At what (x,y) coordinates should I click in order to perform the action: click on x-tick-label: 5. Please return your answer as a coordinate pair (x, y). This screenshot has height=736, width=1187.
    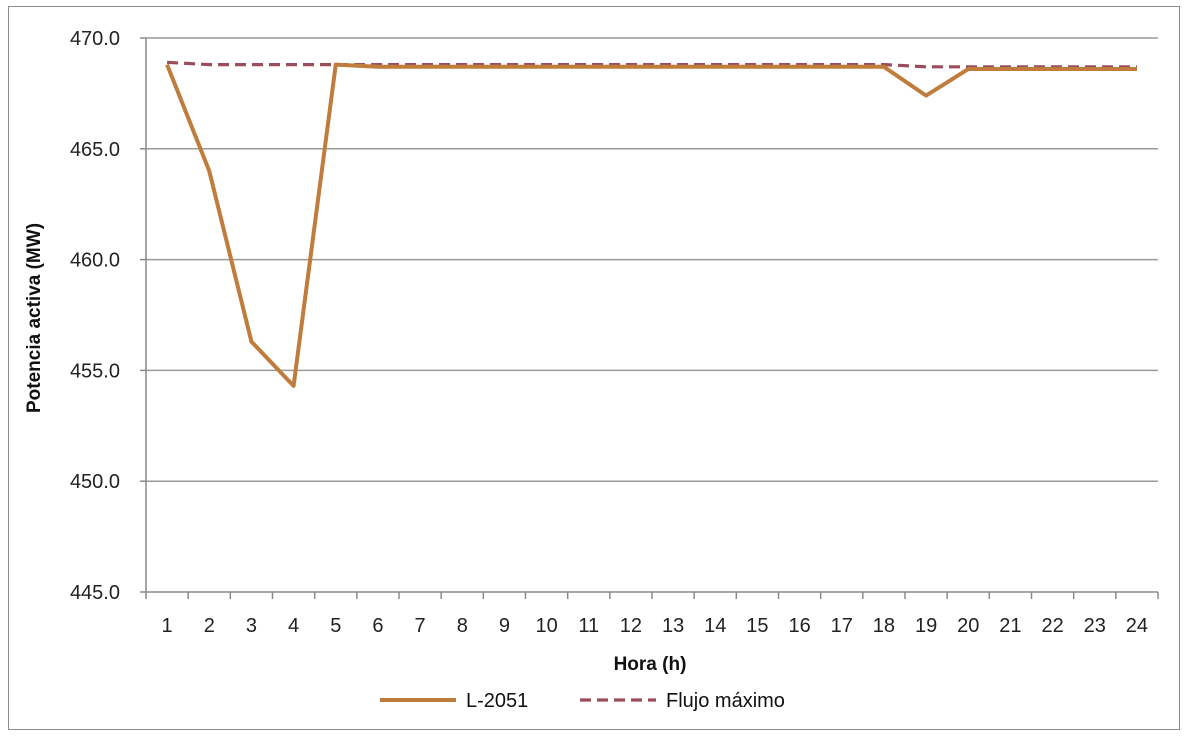
    Looking at the image, I should click on (335, 626).